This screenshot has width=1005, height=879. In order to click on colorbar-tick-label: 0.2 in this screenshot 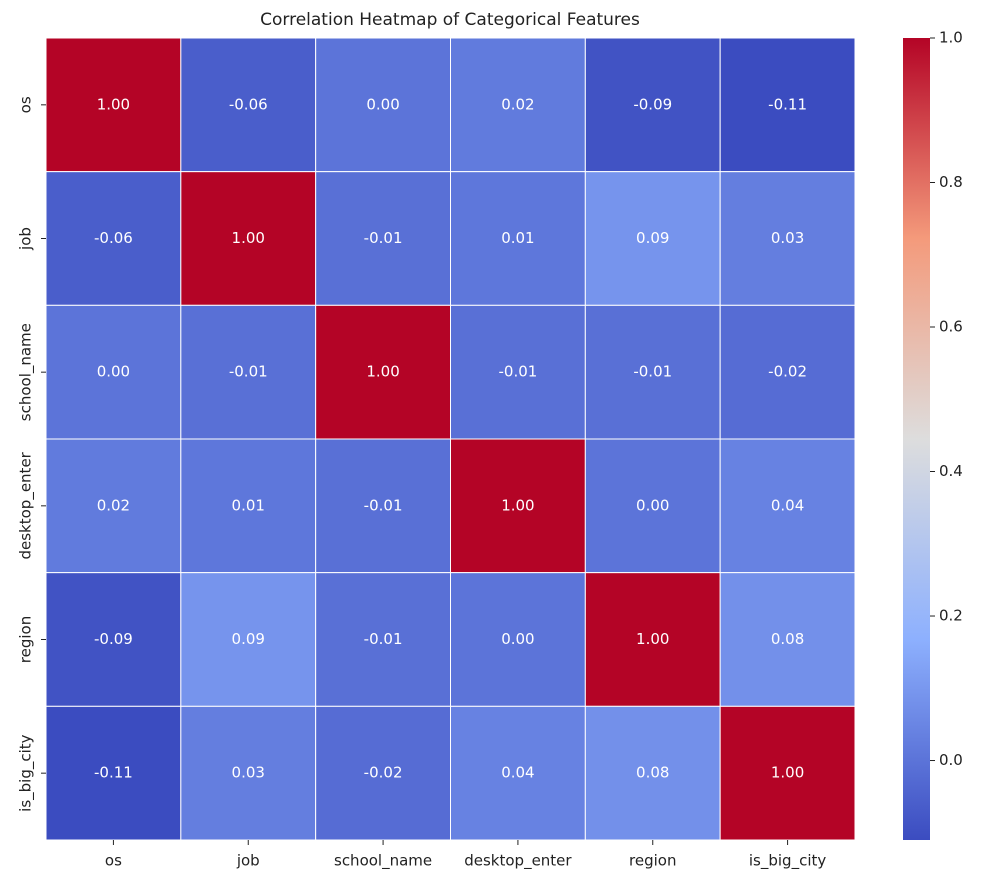, I will do `click(951, 616)`.